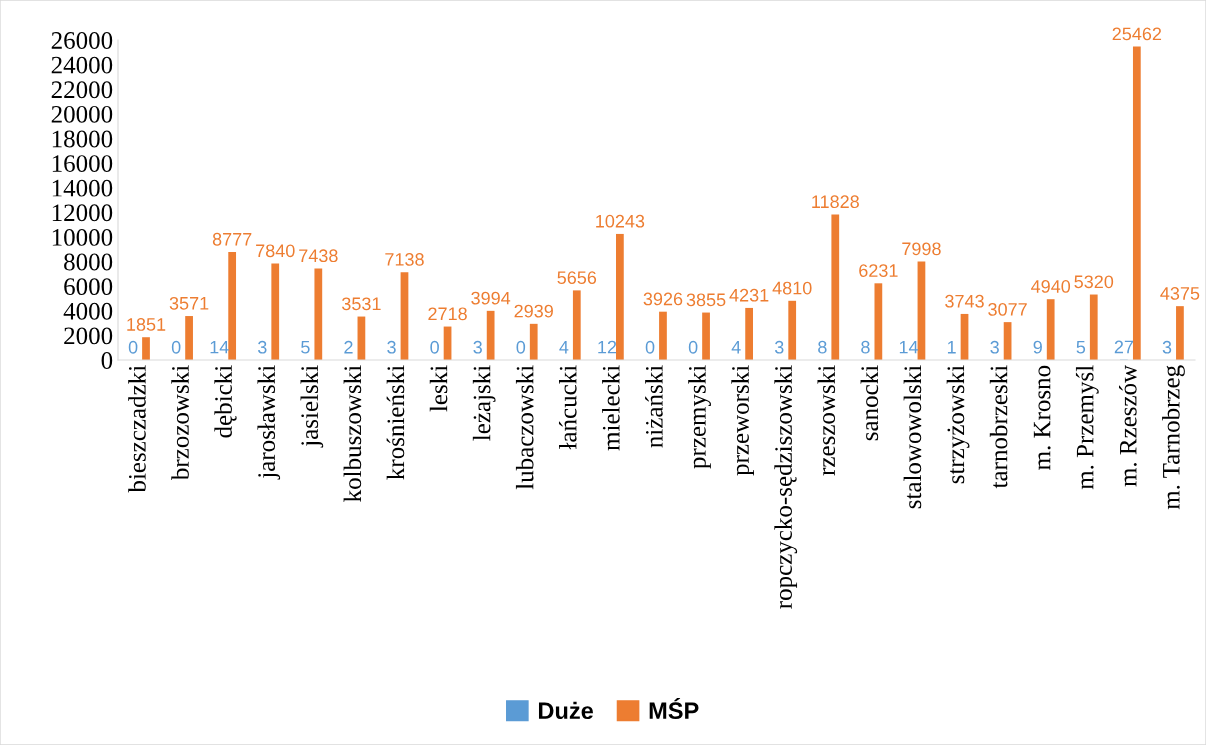 This screenshot has width=1206, height=745. I want to click on data-label: 7840, so click(275, 251).